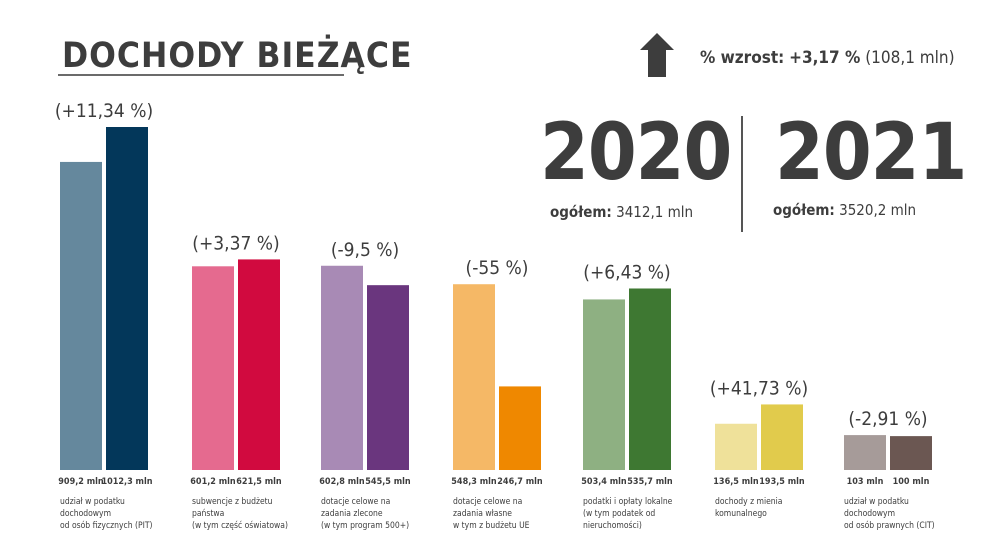 The image size is (996, 557). Describe the element at coordinates (825, 58) in the screenshot. I see `growth-value: +3,17 %` at that location.